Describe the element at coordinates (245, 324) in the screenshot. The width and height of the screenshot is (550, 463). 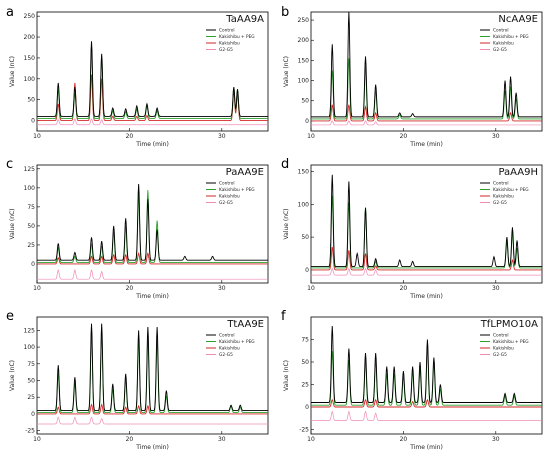
I see `panel-title: TtAA9E` at that location.